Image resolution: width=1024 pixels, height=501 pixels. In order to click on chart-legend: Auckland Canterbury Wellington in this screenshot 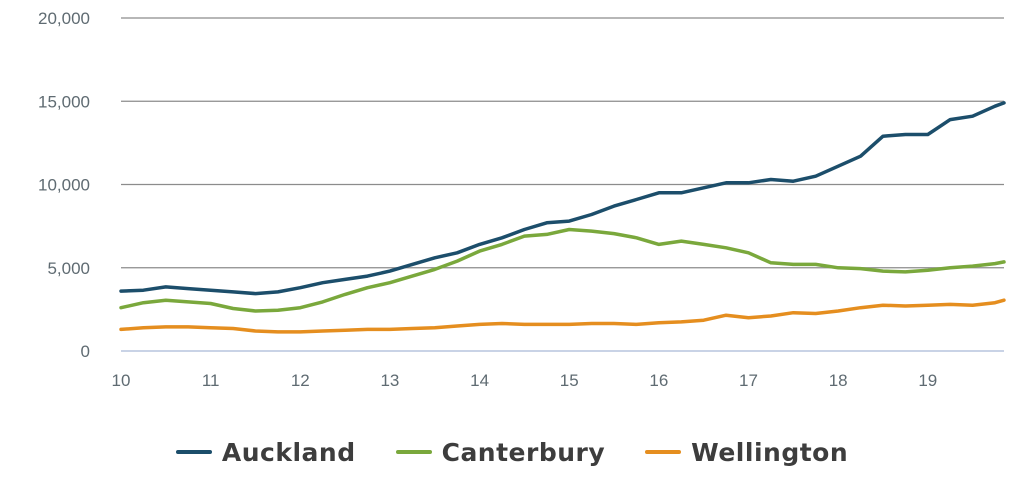, I will do `click(512, 452)`.